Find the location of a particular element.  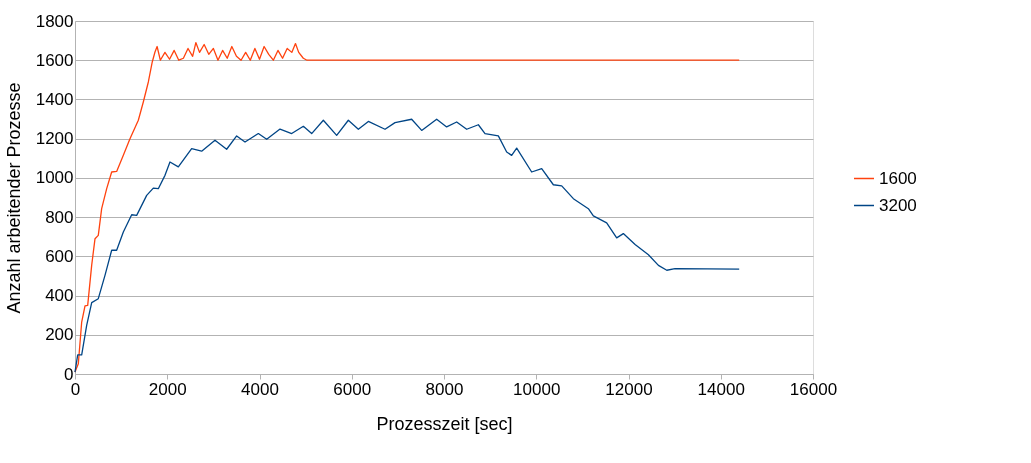

x-tick-label: 2000 is located at coordinates (167, 389).